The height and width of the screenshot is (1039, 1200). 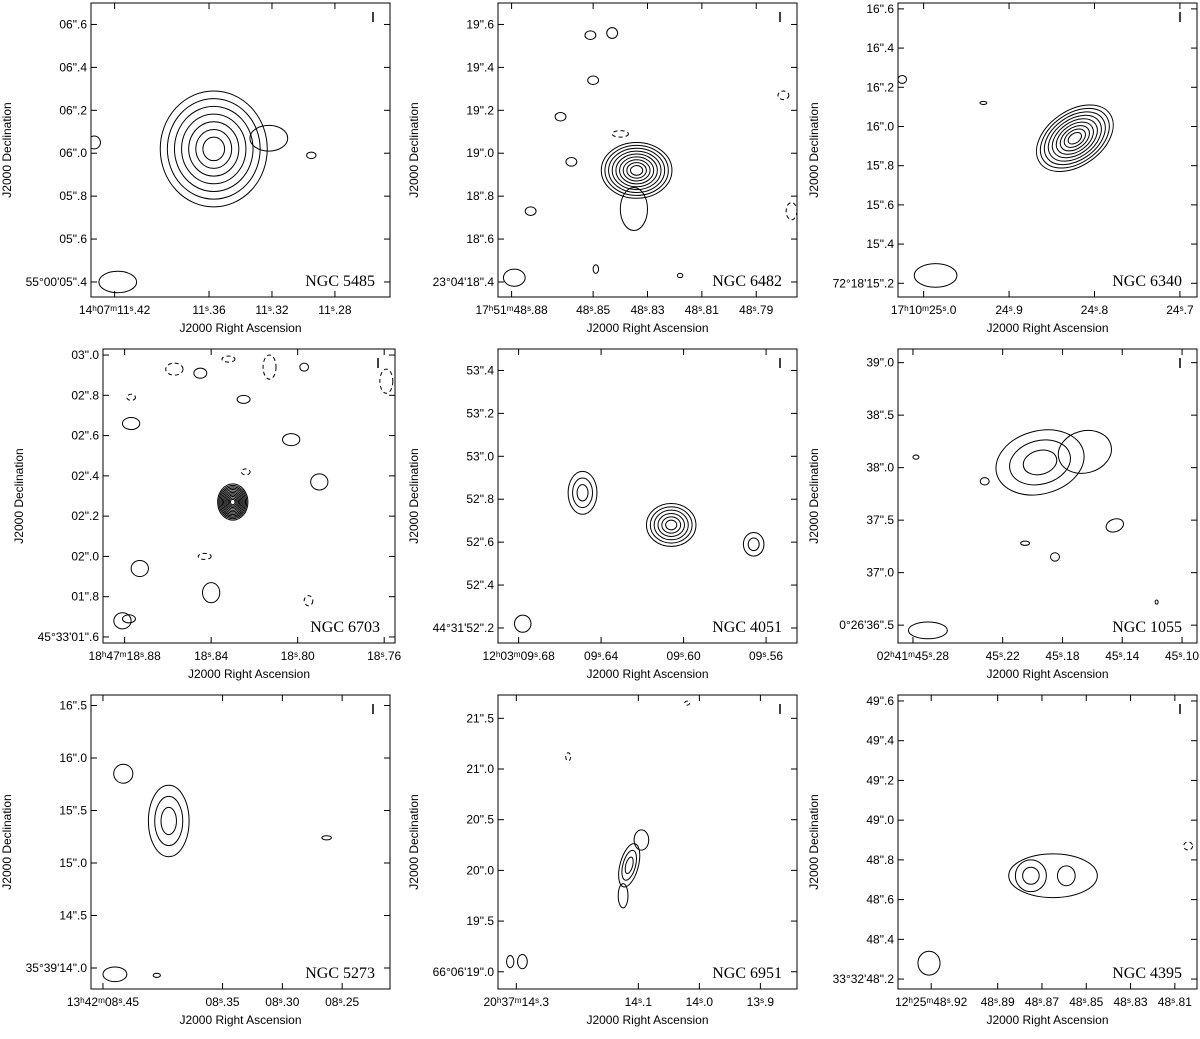 What do you see at coordinates (639, 1002) in the screenshot?
I see `x-tick-label: 14ˢ.1` at bounding box center [639, 1002].